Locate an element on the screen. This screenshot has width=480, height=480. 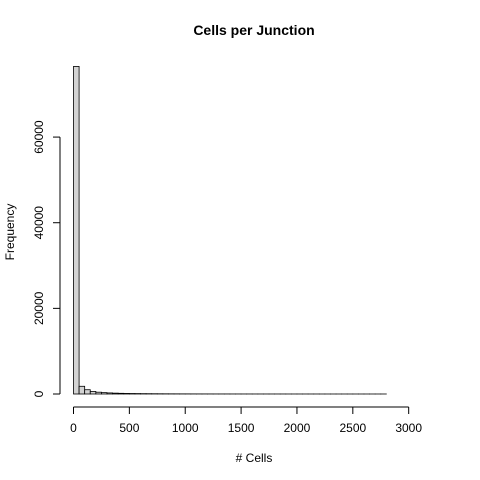
y-tick-label: 40000 is located at coordinates (39, 223).